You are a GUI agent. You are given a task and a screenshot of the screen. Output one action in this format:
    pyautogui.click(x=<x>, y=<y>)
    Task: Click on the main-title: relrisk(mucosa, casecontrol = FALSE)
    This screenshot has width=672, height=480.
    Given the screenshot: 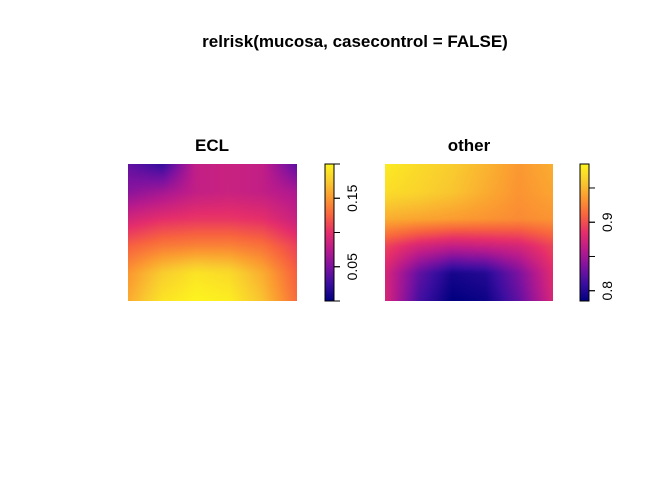 What is the action you would take?
    pyautogui.click(x=355, y=41)
    